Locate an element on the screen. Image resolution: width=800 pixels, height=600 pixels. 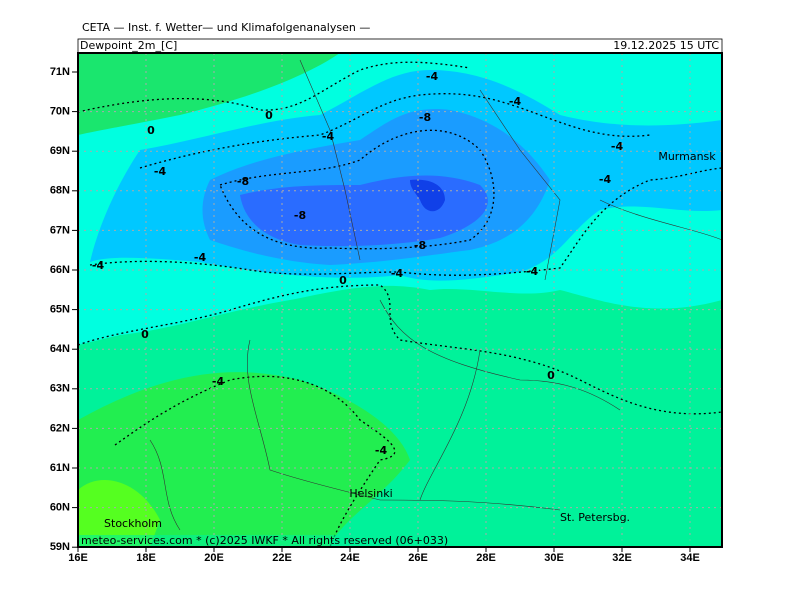
lat-label: 64N is located at coordinates (60, 349).